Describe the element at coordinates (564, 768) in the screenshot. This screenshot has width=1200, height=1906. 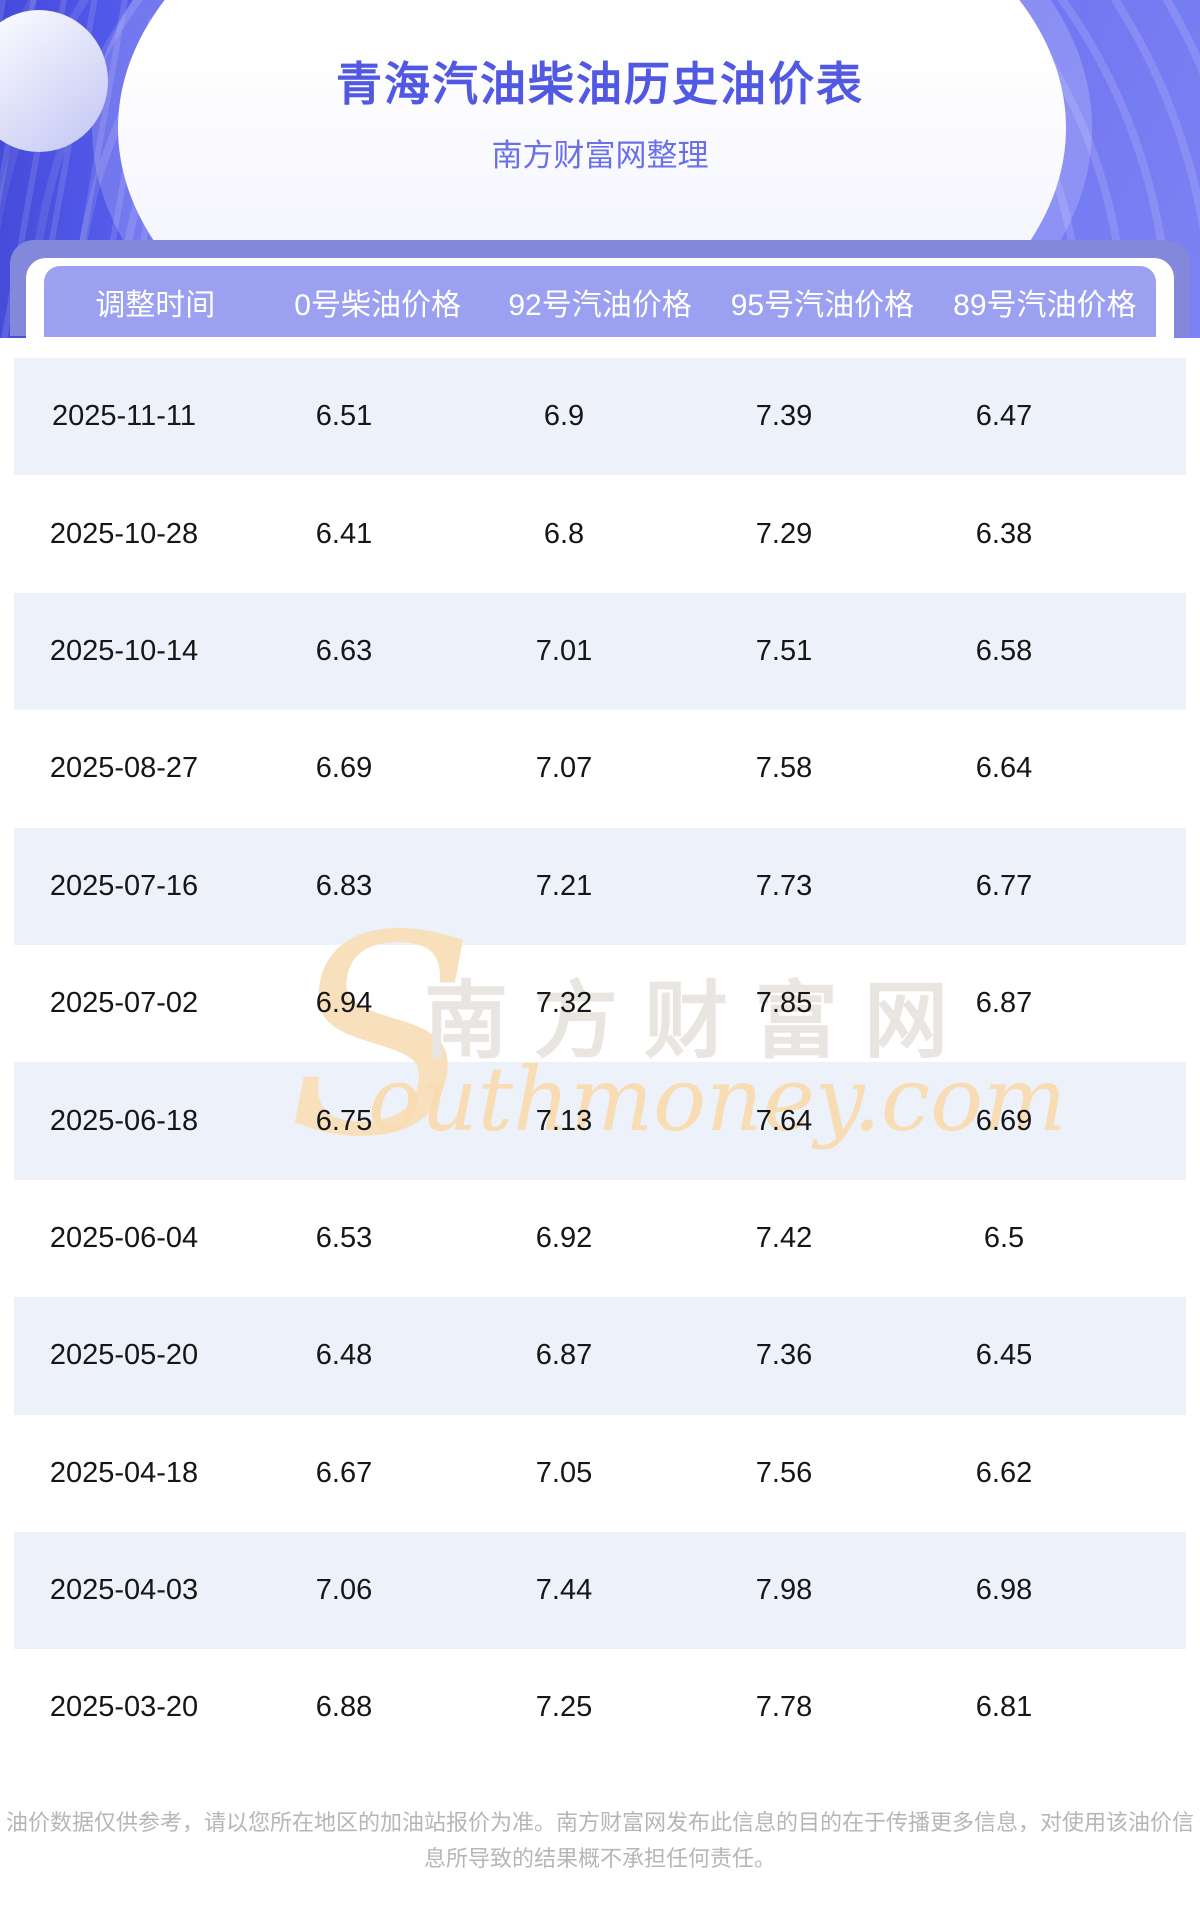
I see `price-cell: 7.07` at that location.